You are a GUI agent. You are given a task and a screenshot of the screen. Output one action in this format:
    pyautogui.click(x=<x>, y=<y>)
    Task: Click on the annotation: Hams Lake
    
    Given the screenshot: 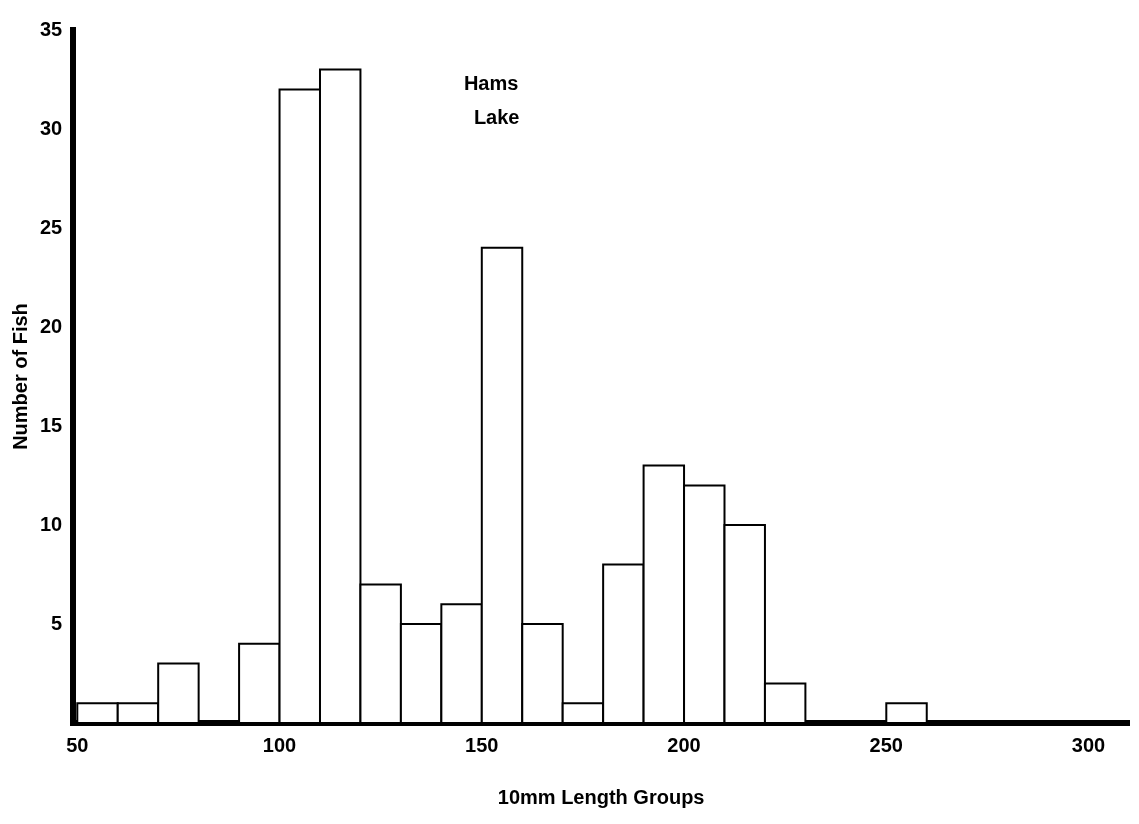 What is the action you would take?
    pyautogui.click(x=491, y=100)
    